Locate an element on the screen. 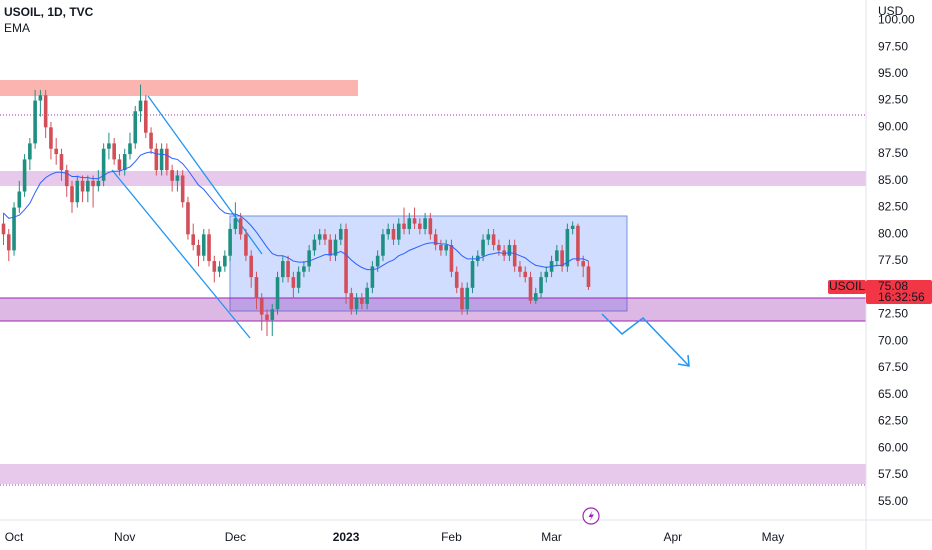 This screenshot has height=550, width=932. x-tick-label: Mar is located at coordinates (551, 537).